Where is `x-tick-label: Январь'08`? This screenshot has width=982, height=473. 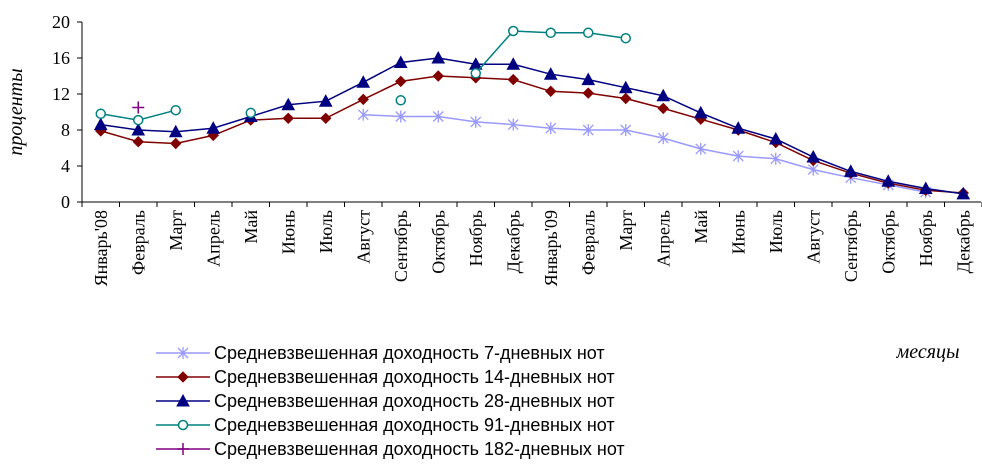
x-tick-label: Январь'08 is located at coordinates (101, 248).